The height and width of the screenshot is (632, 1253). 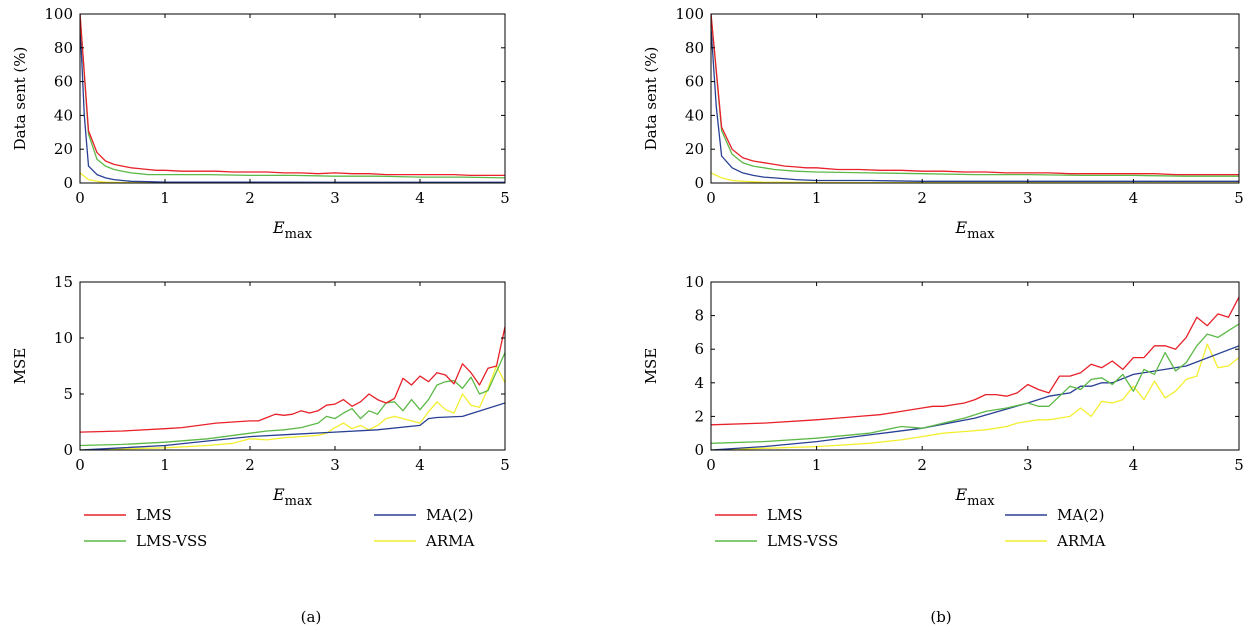 I want to click on y-tick-label: 15, so click(x=63, y=282).